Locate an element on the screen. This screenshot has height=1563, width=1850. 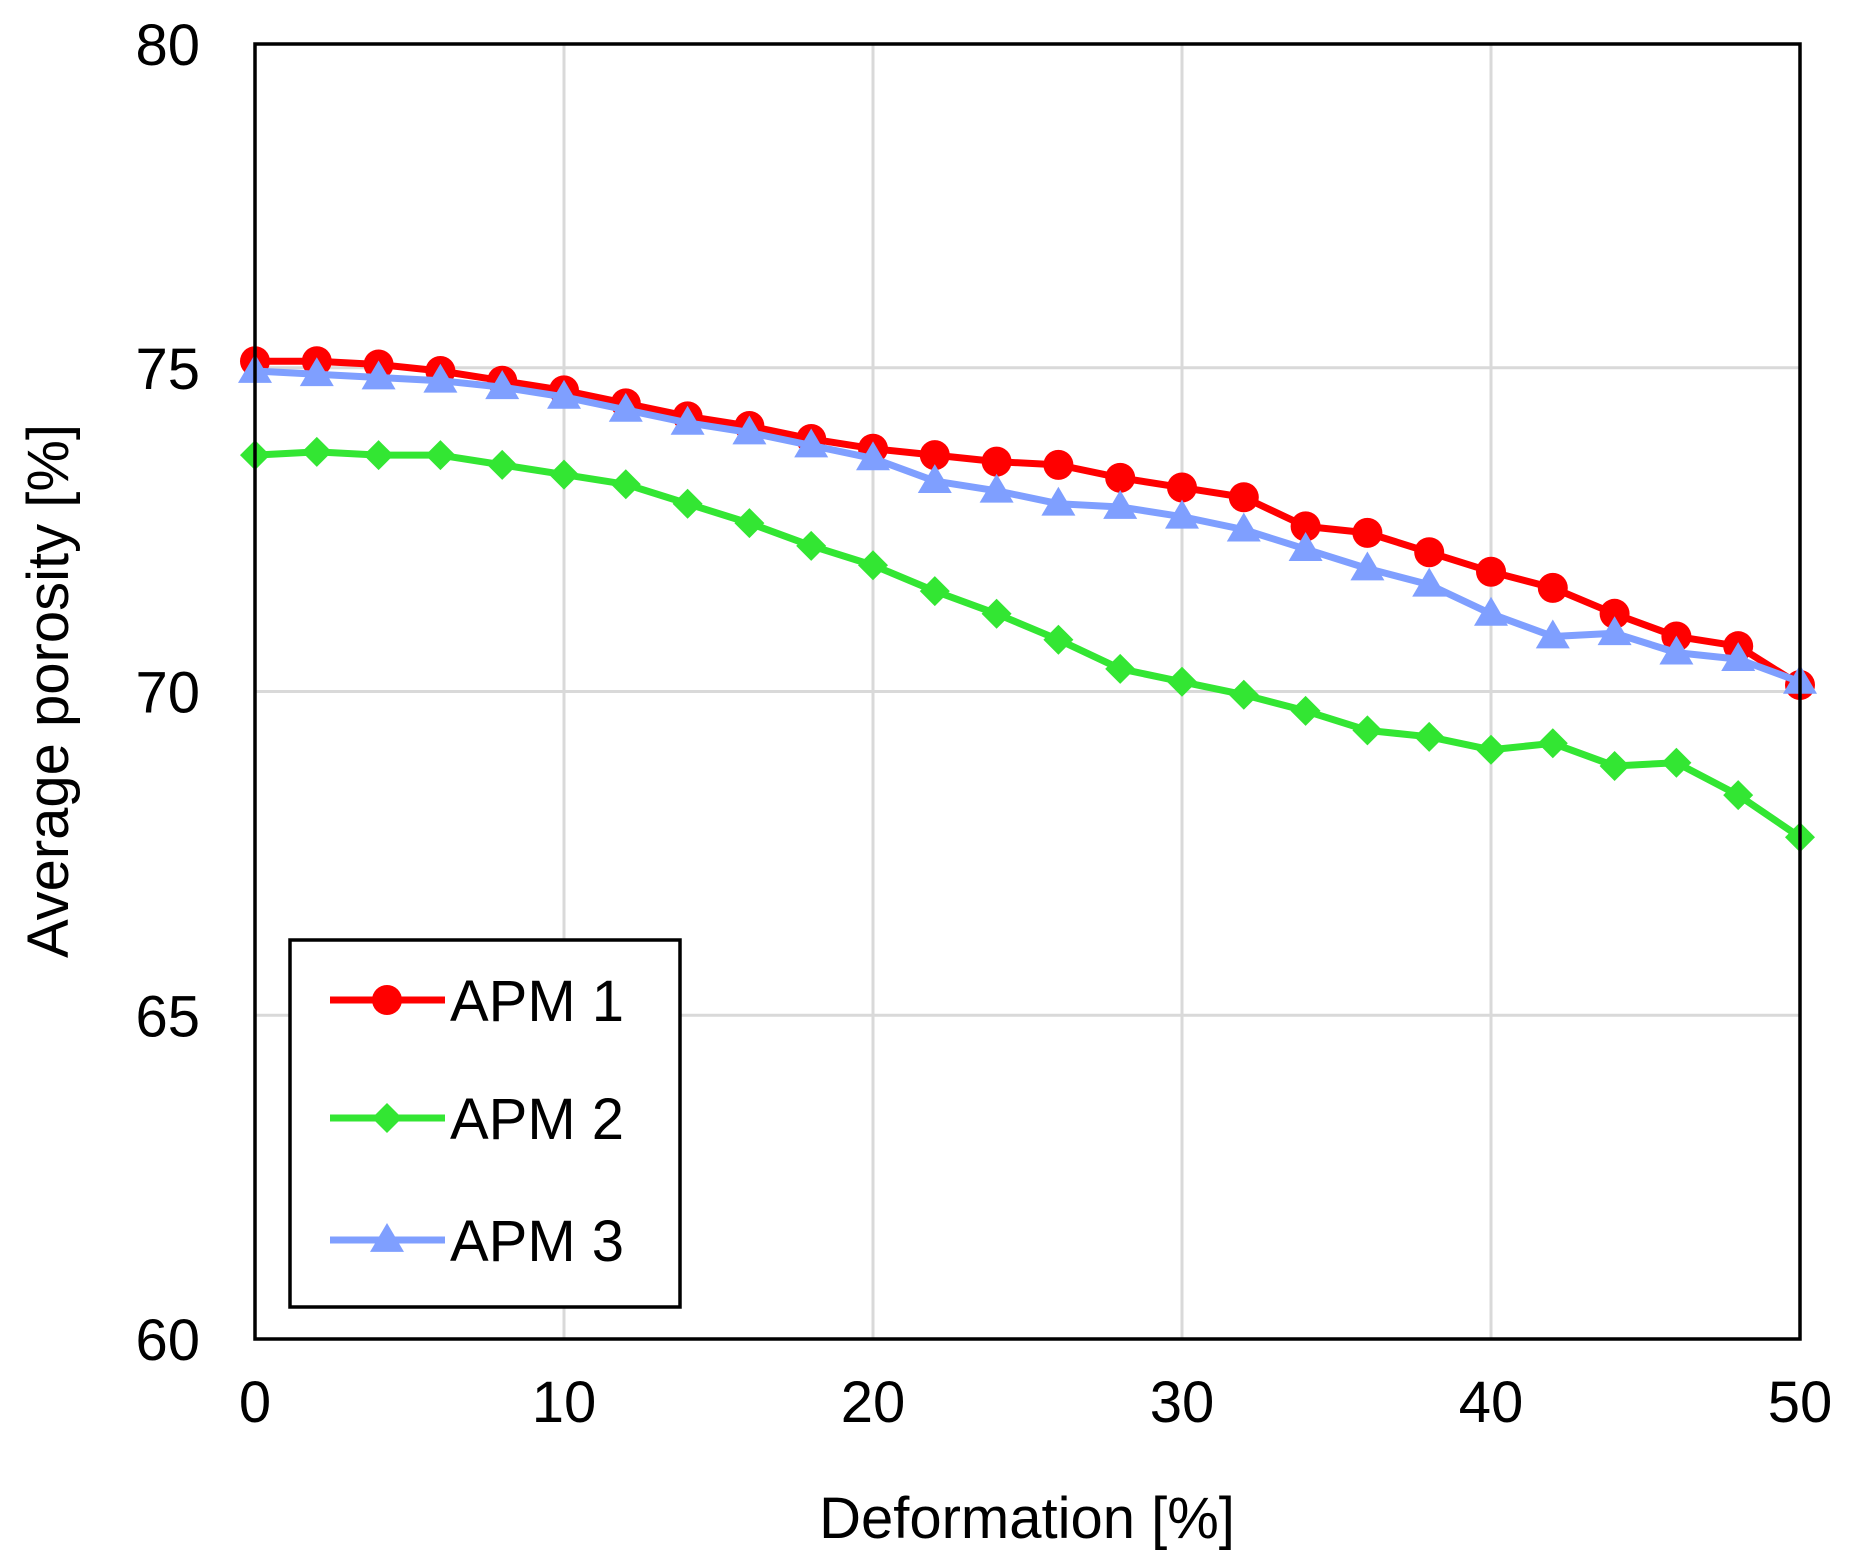
y-tick-label: 60 is located at coordinates (167, 1340).